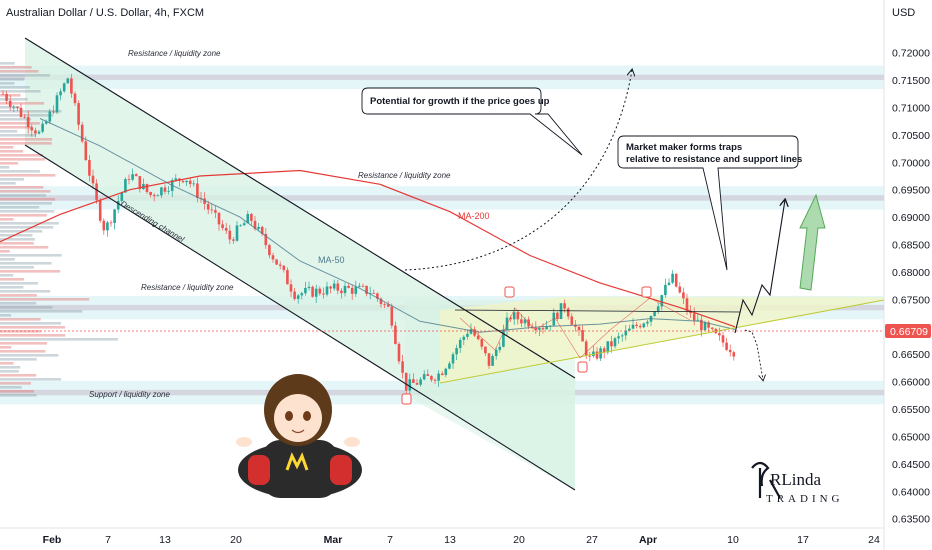 Image resolution: width=932 pixels, height=550 pixels. Describe the element at coordinates (461, 540) in the screenshot. I see `x-axis-ticks: Feb 7 13 20 Mar 7 13 20 27 Apr 10 17 24` at that location.